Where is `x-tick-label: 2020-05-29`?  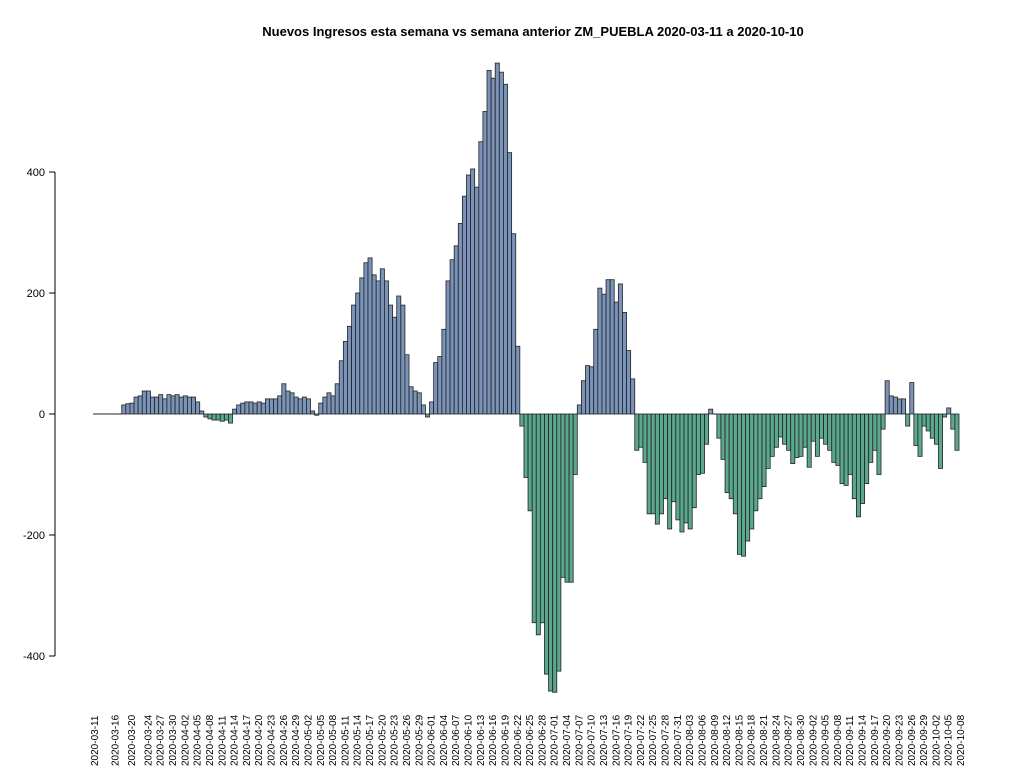
x-tick-label: 2020-05-29 is located at coordinates (419, 740).